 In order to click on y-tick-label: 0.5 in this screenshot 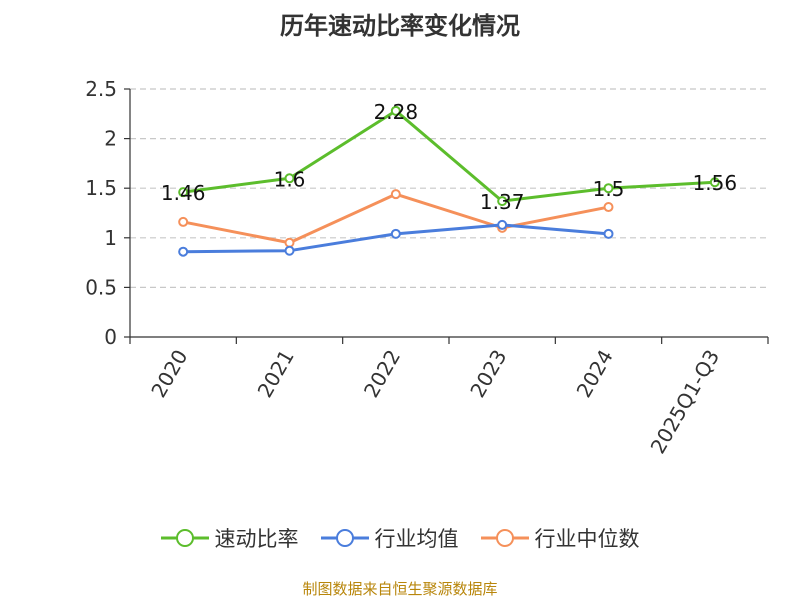, I will do `click(101, 287)`.